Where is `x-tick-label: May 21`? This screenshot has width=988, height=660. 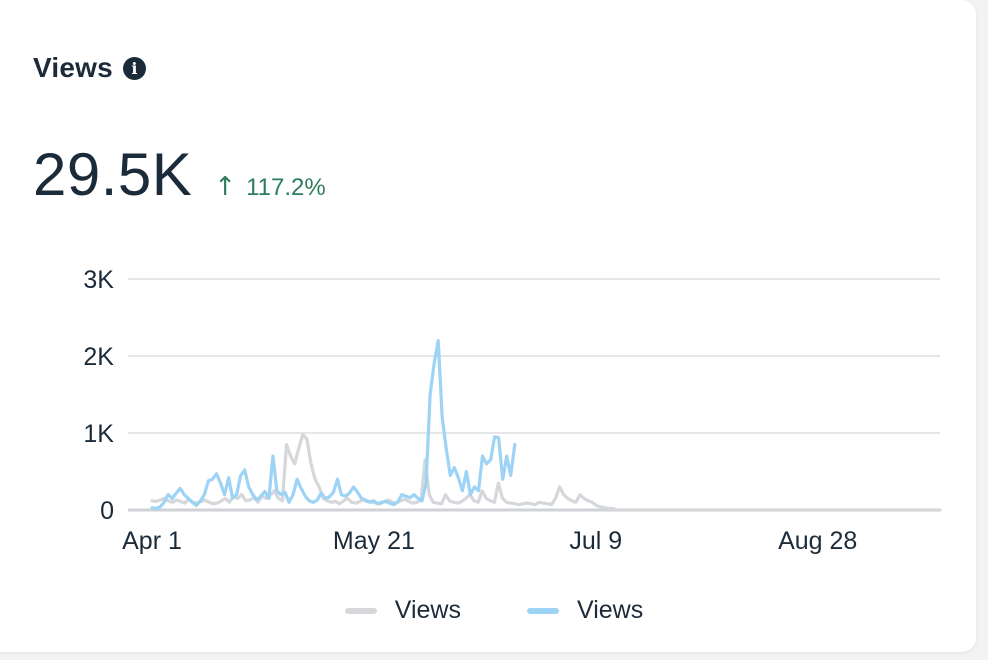 x-tick-label: May 21 is located at coordinates (374, 541).